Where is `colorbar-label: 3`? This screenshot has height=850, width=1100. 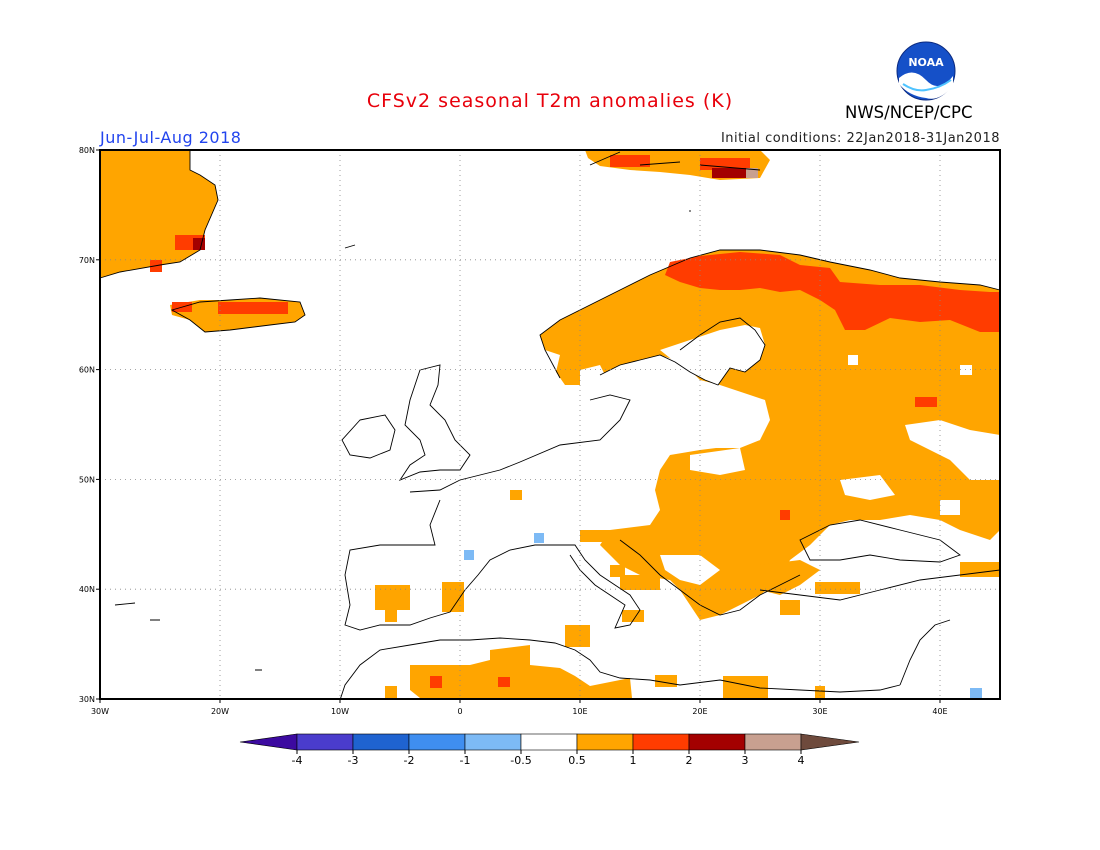 colorbar-label: 3 is located at coordinates (745, 760).